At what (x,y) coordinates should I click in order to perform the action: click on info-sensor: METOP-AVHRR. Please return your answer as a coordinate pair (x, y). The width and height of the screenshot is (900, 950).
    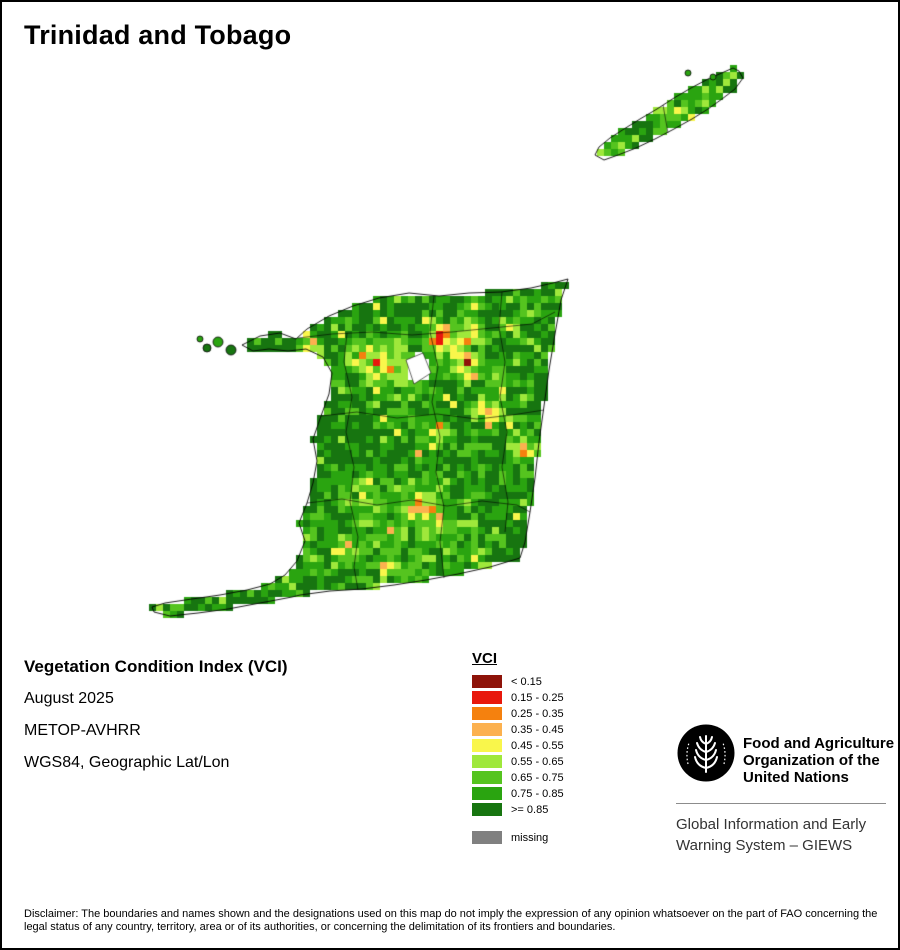
    Looking at the image, I should click on (82, 730).